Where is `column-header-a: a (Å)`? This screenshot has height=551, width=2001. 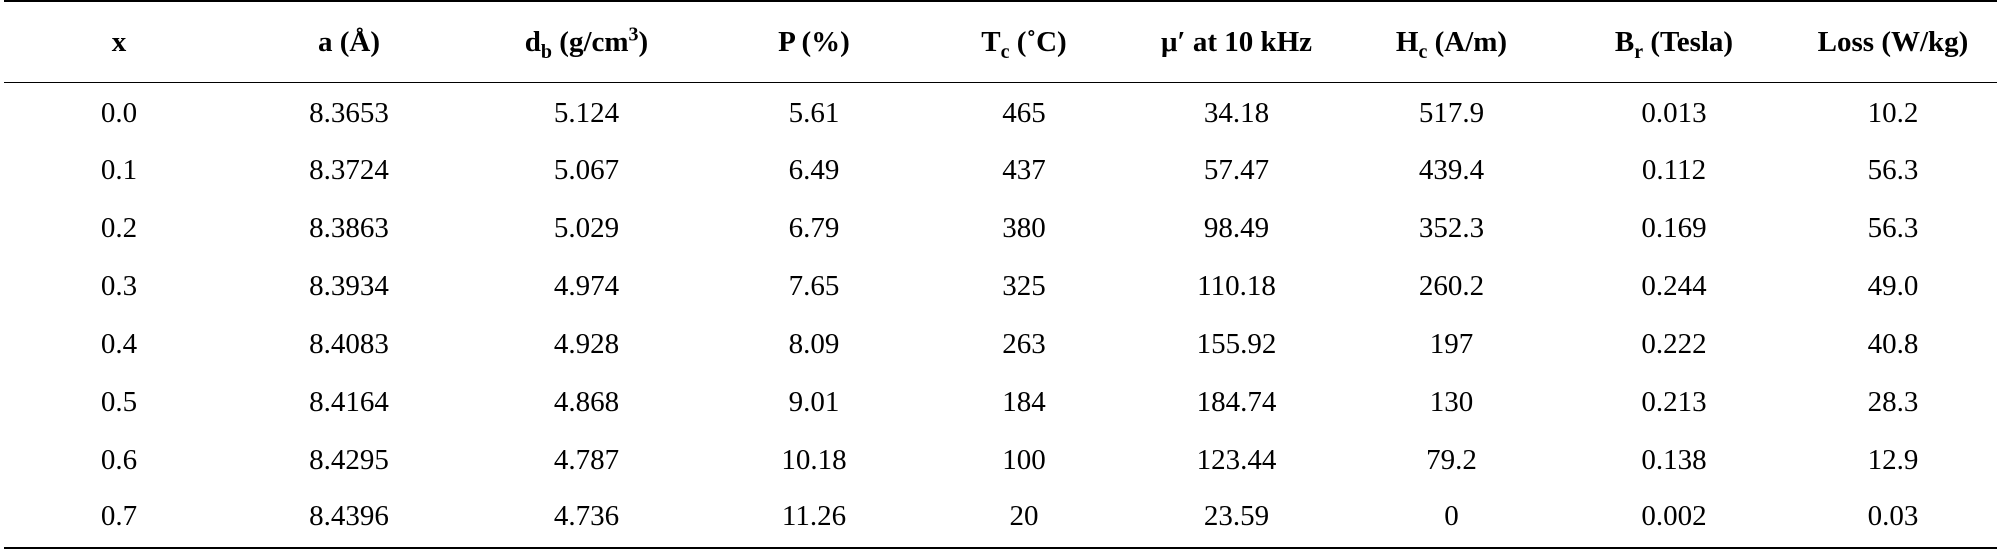 column-header-a: a (Å) is located at coordinates (348, 41).